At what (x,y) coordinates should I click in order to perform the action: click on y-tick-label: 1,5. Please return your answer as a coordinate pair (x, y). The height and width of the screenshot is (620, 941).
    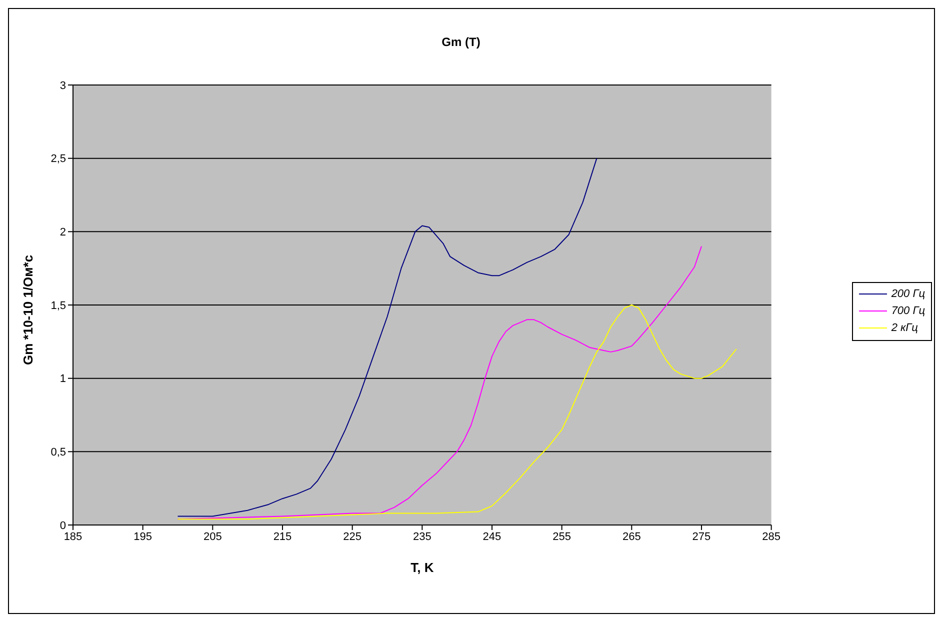
    Looking at the image, I should click on (58, 306).